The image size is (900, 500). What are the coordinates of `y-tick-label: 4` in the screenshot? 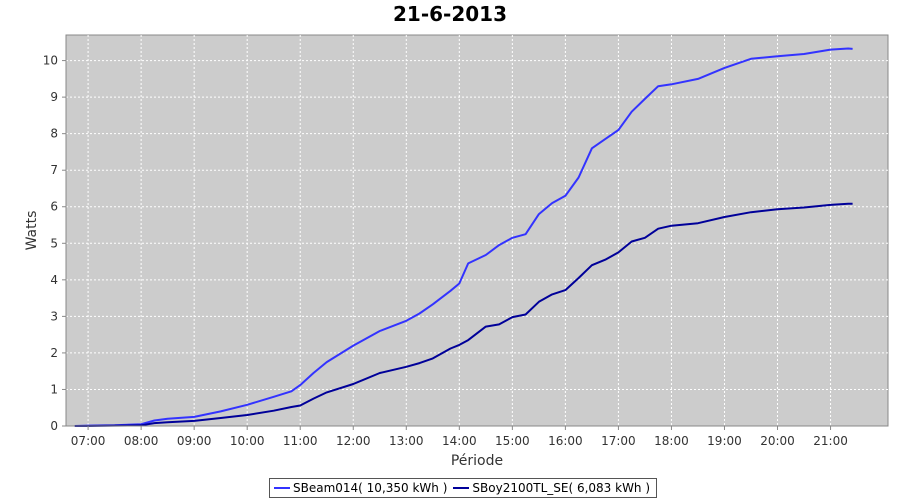 It's located at (54, 280).